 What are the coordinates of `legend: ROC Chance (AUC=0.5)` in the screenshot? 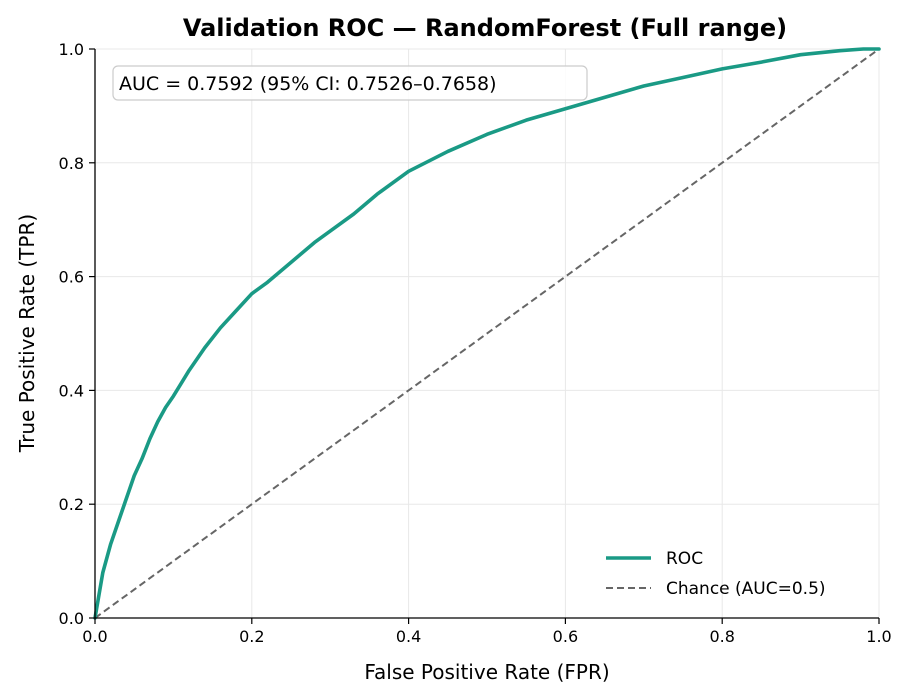 It's located at (716, 574).